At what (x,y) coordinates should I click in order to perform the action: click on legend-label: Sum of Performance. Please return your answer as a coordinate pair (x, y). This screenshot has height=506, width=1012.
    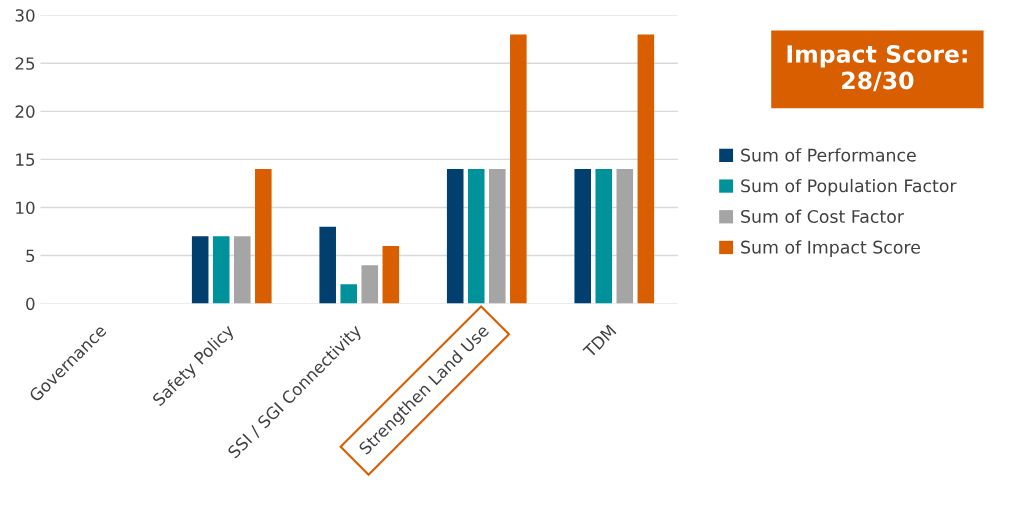
    Looking at the image, I should click on (828, 155).